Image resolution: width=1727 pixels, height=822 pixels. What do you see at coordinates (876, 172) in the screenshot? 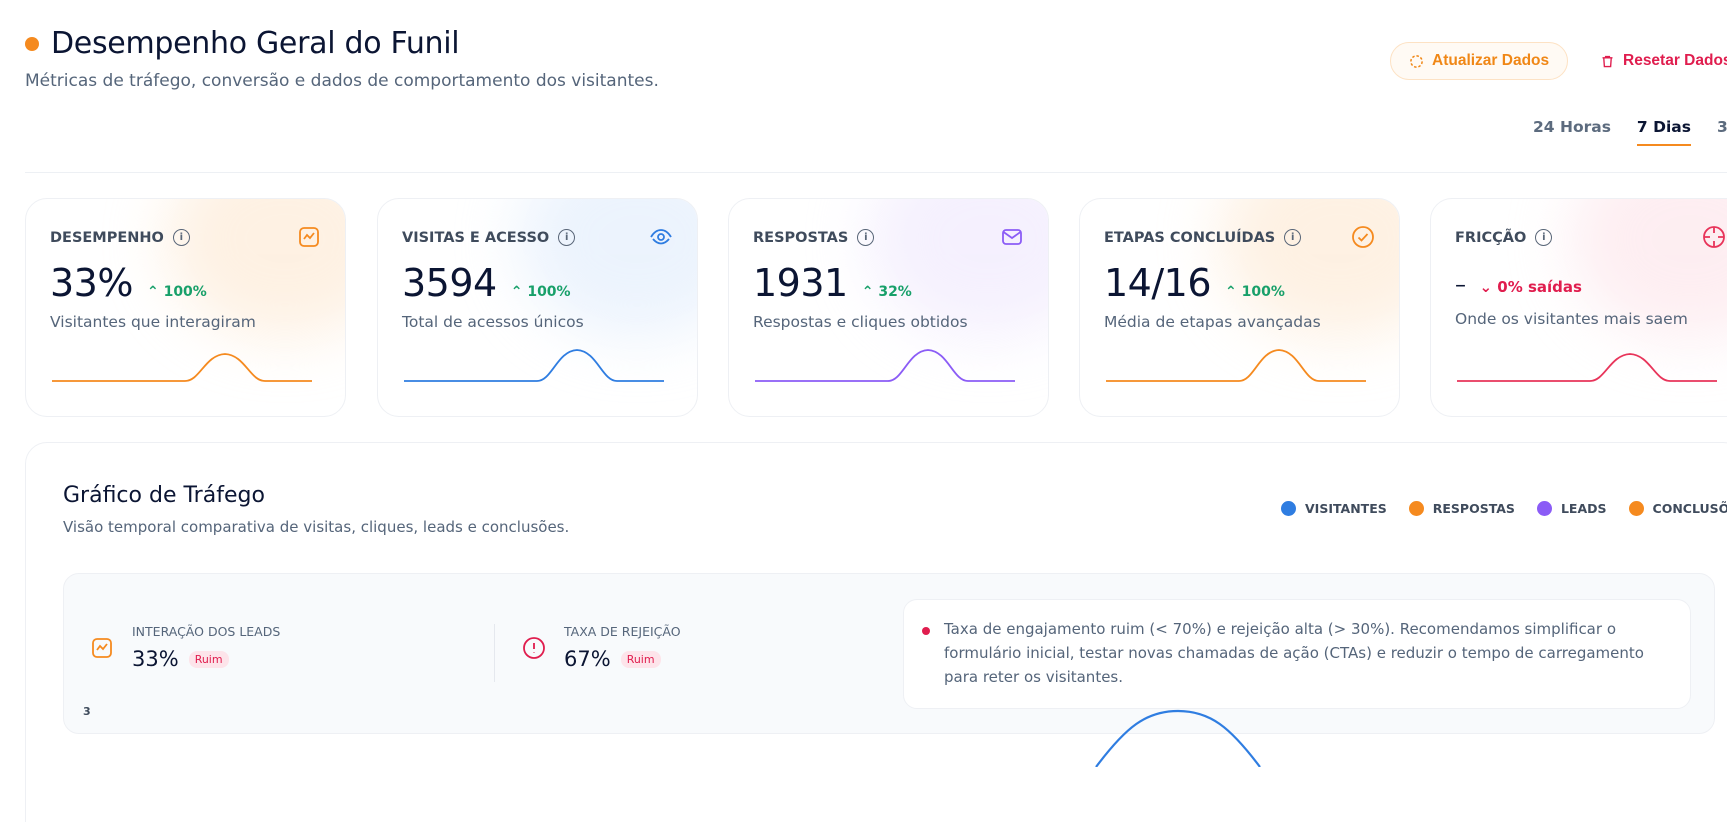
I see `header-divider` at bounding box center [876, 172].